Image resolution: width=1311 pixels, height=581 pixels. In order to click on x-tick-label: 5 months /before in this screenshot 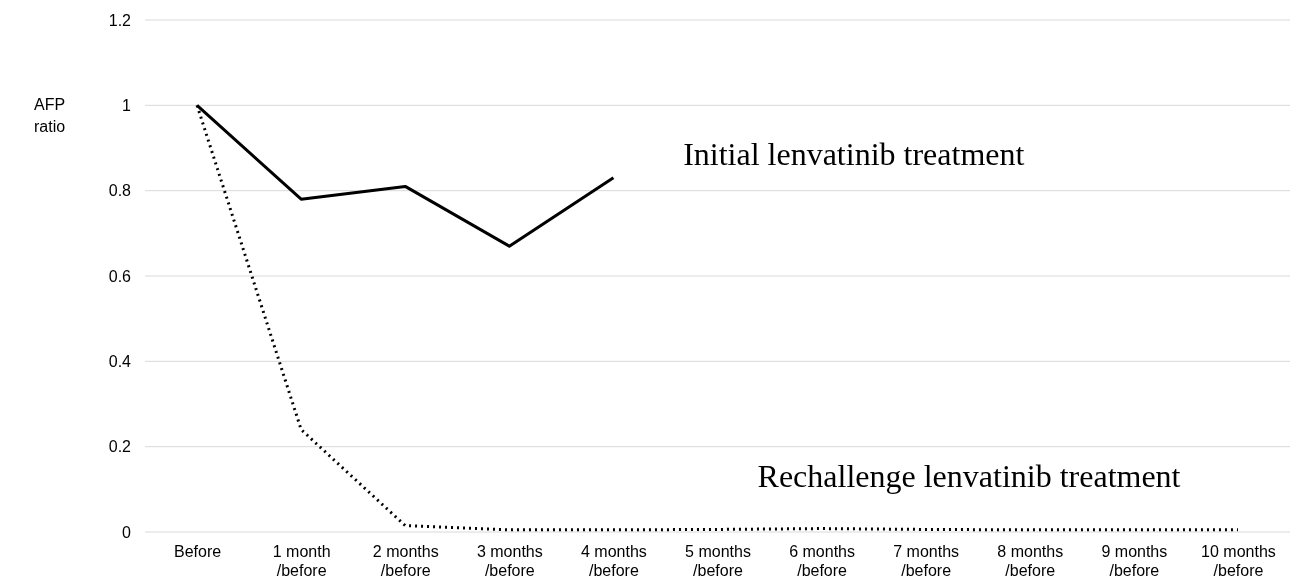, I will do `click(718, 561)`.